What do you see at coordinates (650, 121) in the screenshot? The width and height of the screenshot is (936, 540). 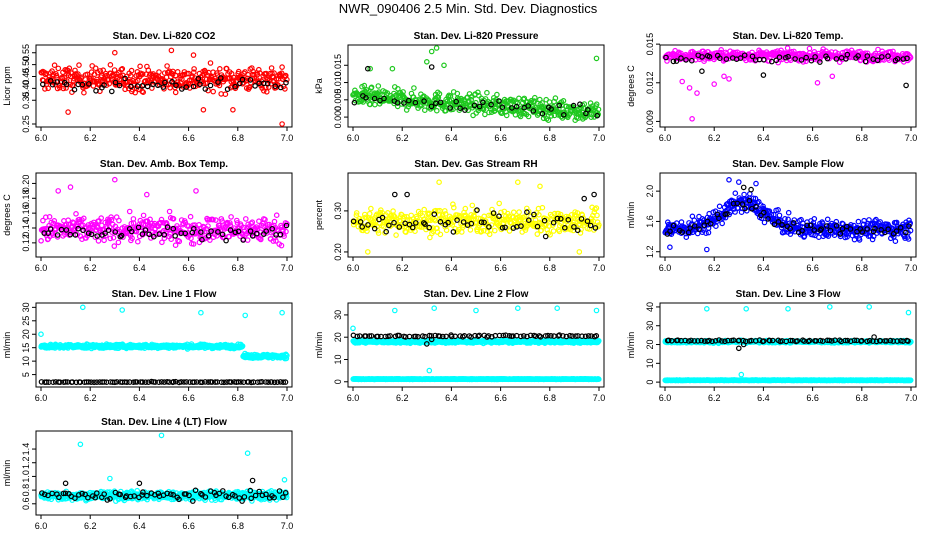 I see `y-tick-label: 0.009` at bounding box center [650, 121].